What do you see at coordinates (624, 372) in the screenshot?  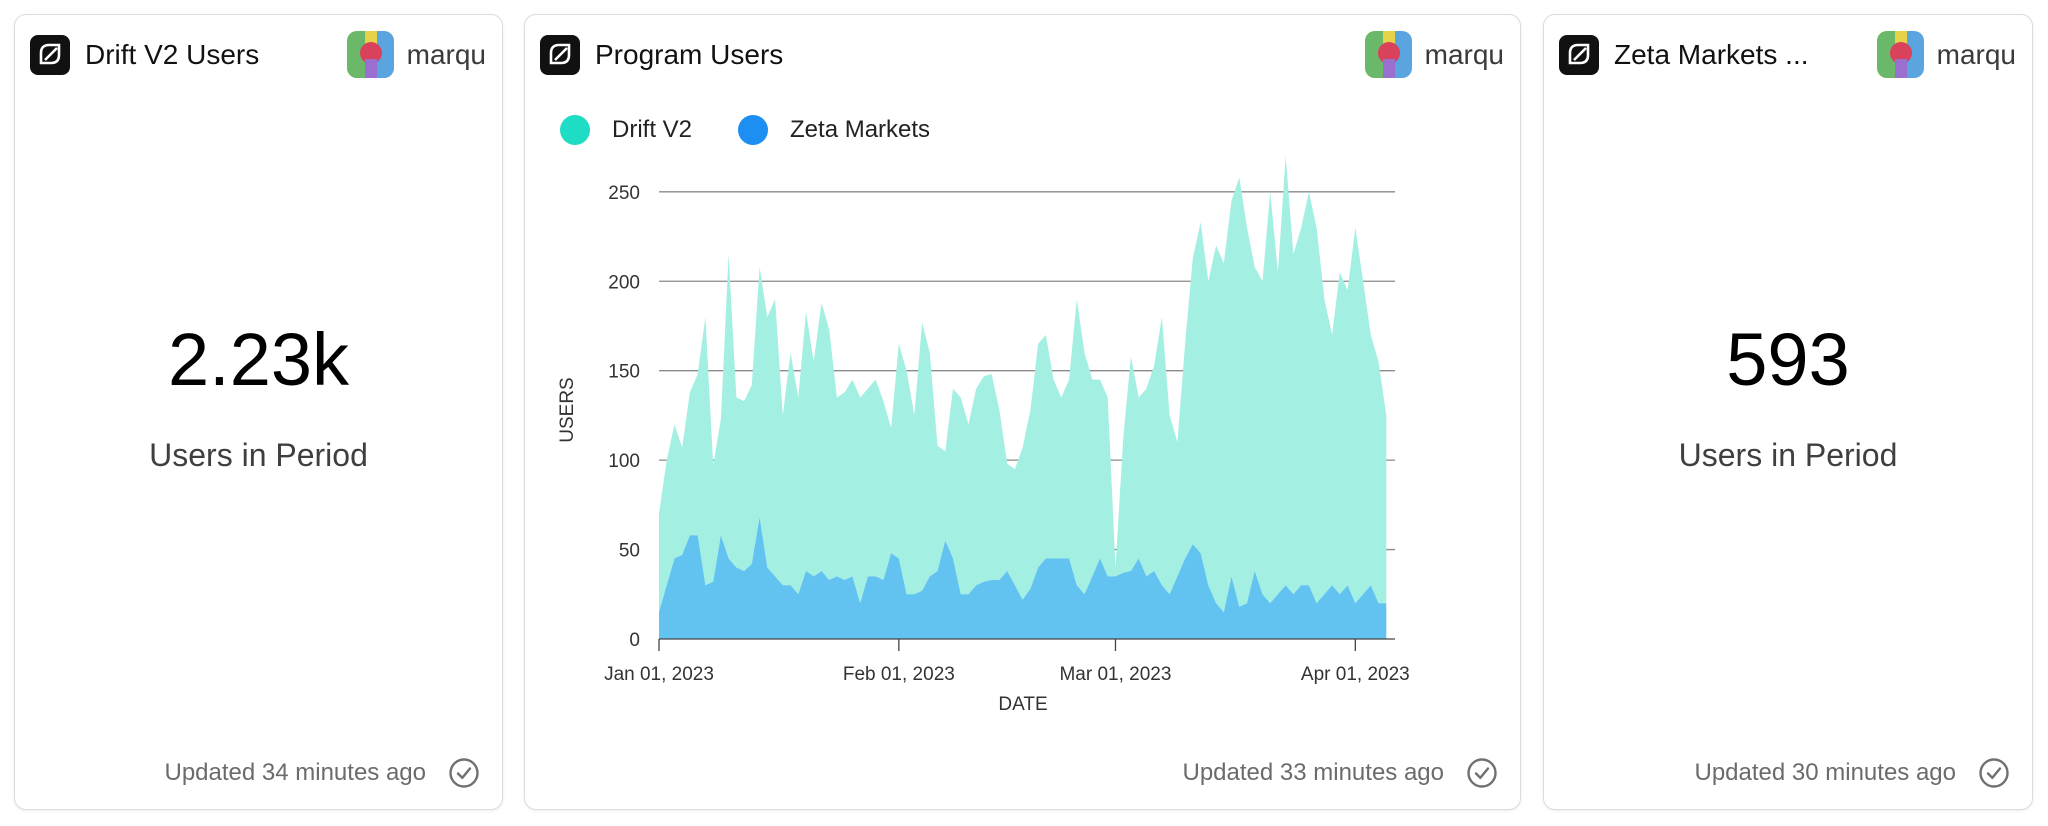 I see `y-tick-label: 150` at bounding box center [624, 372].